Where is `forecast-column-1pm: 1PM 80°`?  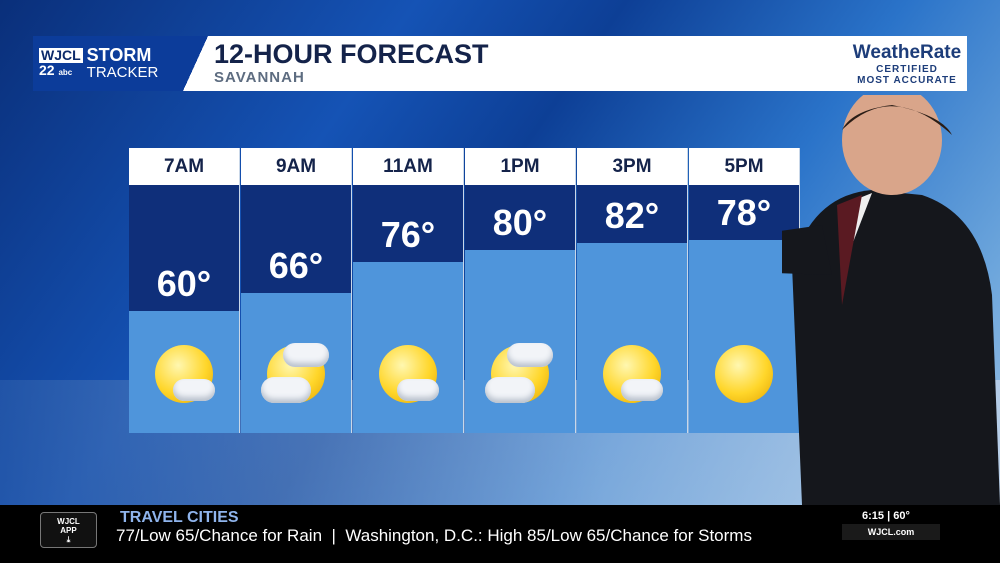 forecast-column-1pm: 1PM 80° is located at coordinates (520, 290).